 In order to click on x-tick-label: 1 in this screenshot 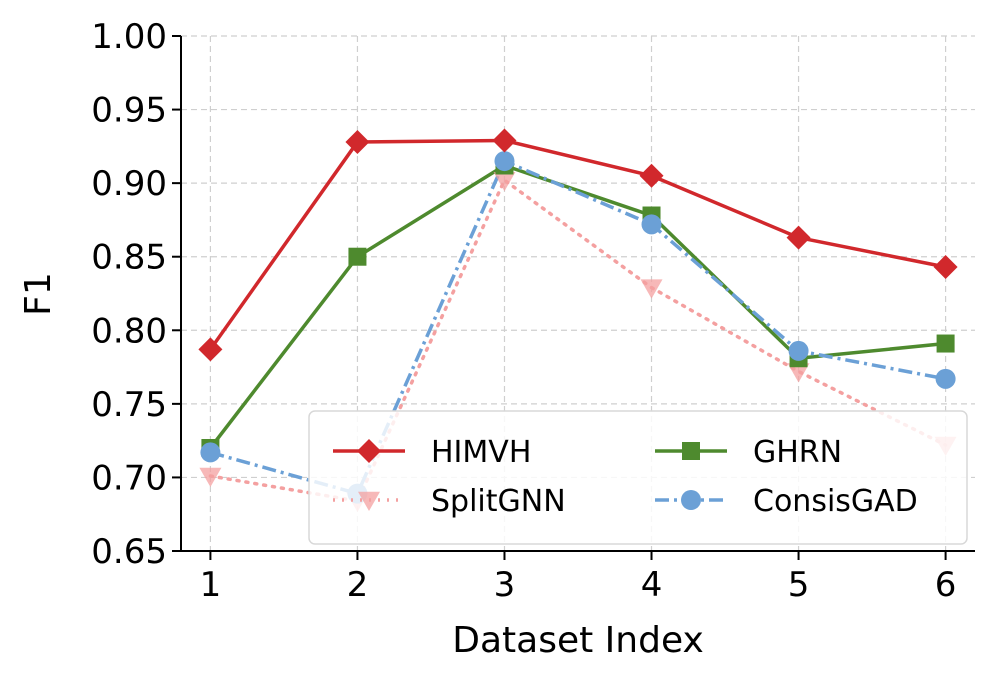, I will do `click(211, 585)`.